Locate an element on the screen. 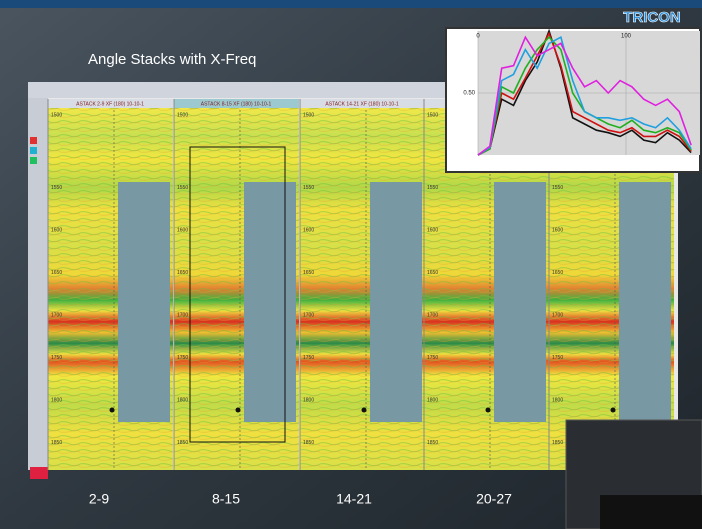 Image resolution: width=702 pixels, height=529 pixels. selection-box is located at coordinates (237, 294).